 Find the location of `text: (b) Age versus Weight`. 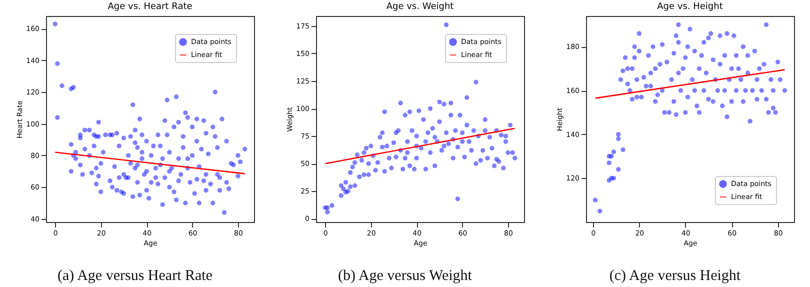

text: (b) Age versus Weight is located at coordinates (405, 276).